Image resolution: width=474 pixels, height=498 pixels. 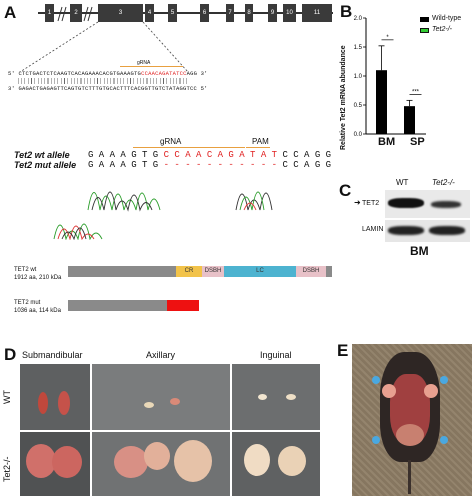 I want to click on legend-swatch-wild-type, so click(x=424, y=19).